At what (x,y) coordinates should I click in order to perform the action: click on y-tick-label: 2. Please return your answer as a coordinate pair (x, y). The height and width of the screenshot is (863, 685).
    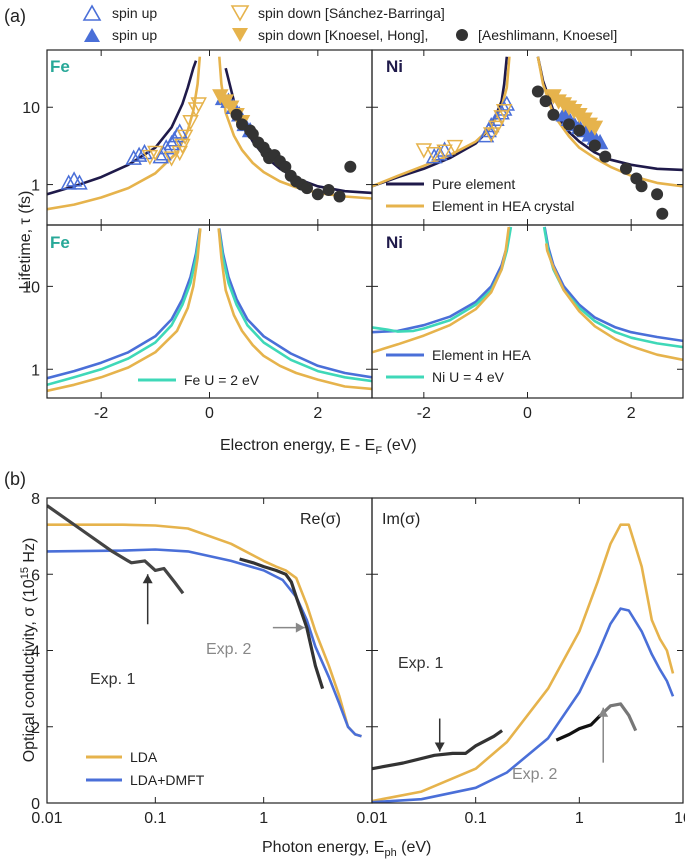
    Looking at the image, I should click on (35, 728).